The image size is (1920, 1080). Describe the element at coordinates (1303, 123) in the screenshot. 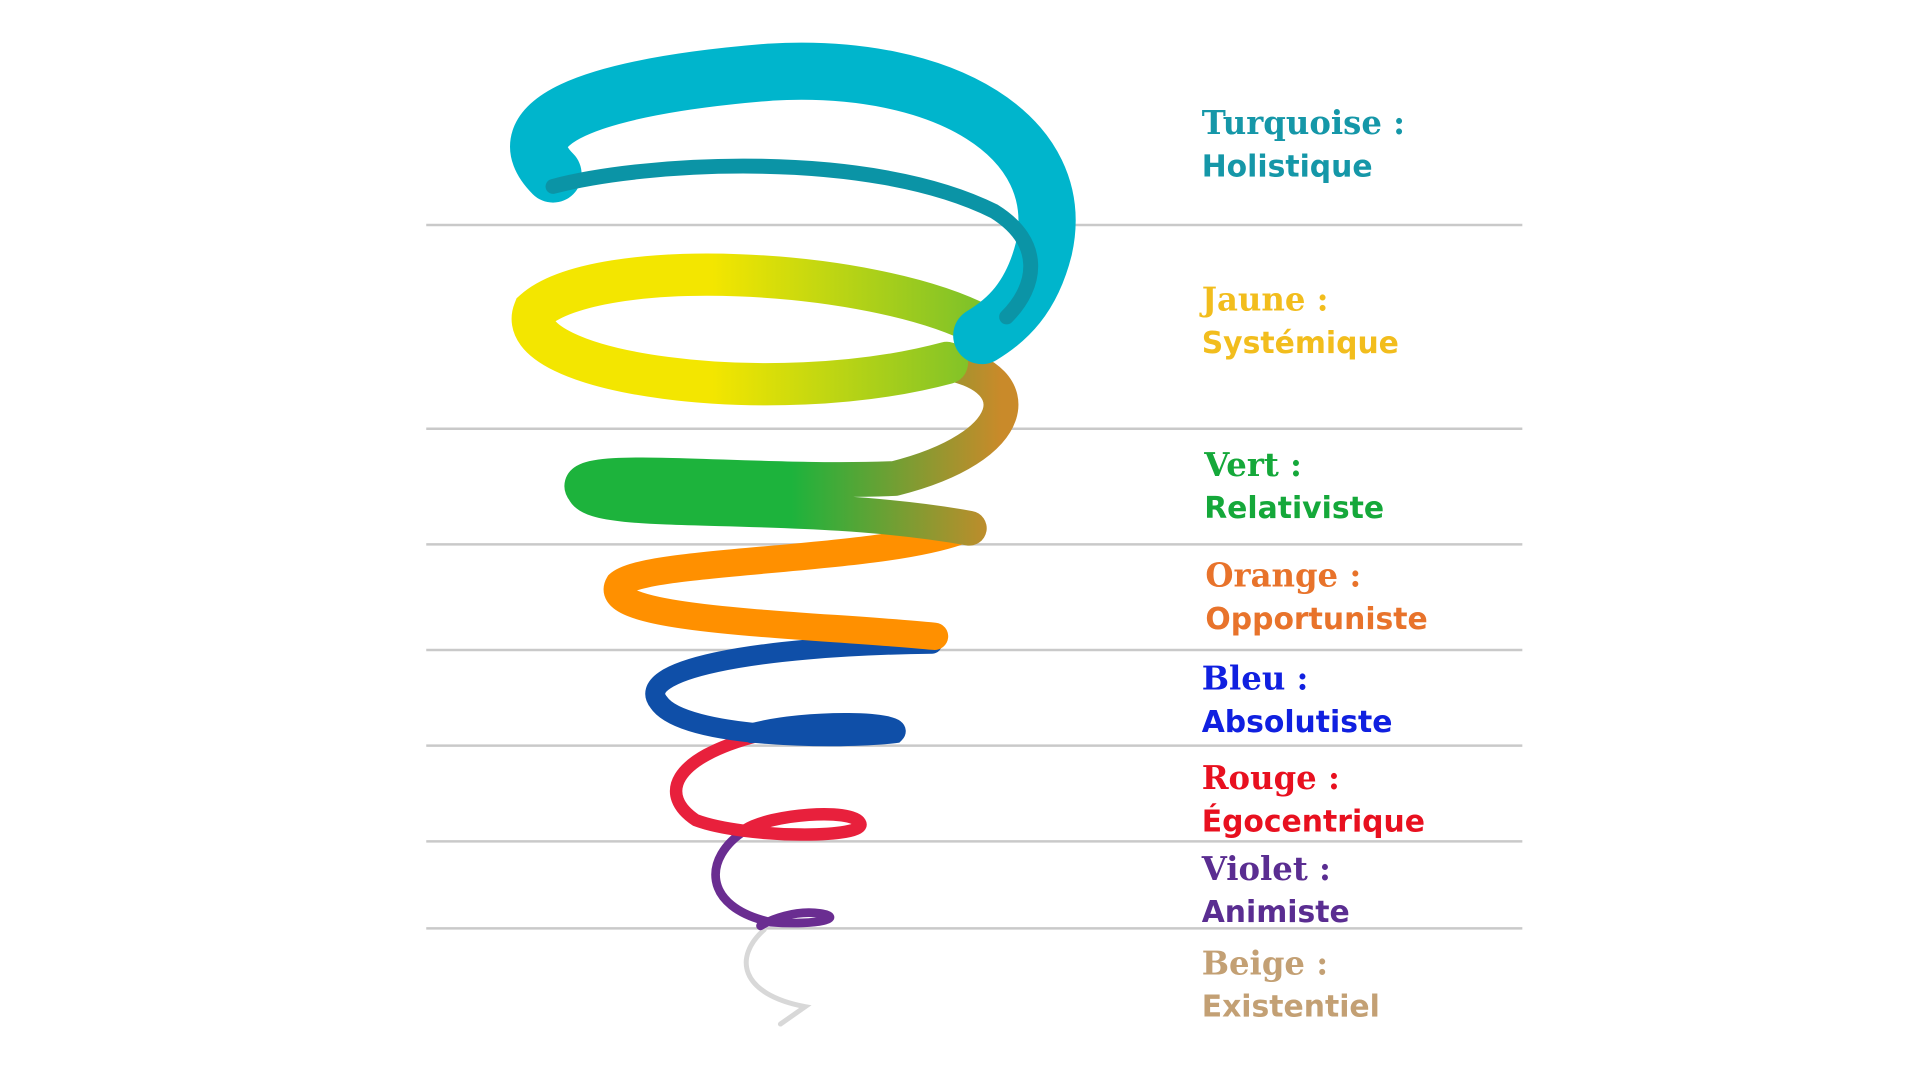

I see `level-name: Turquoise :` at that location.